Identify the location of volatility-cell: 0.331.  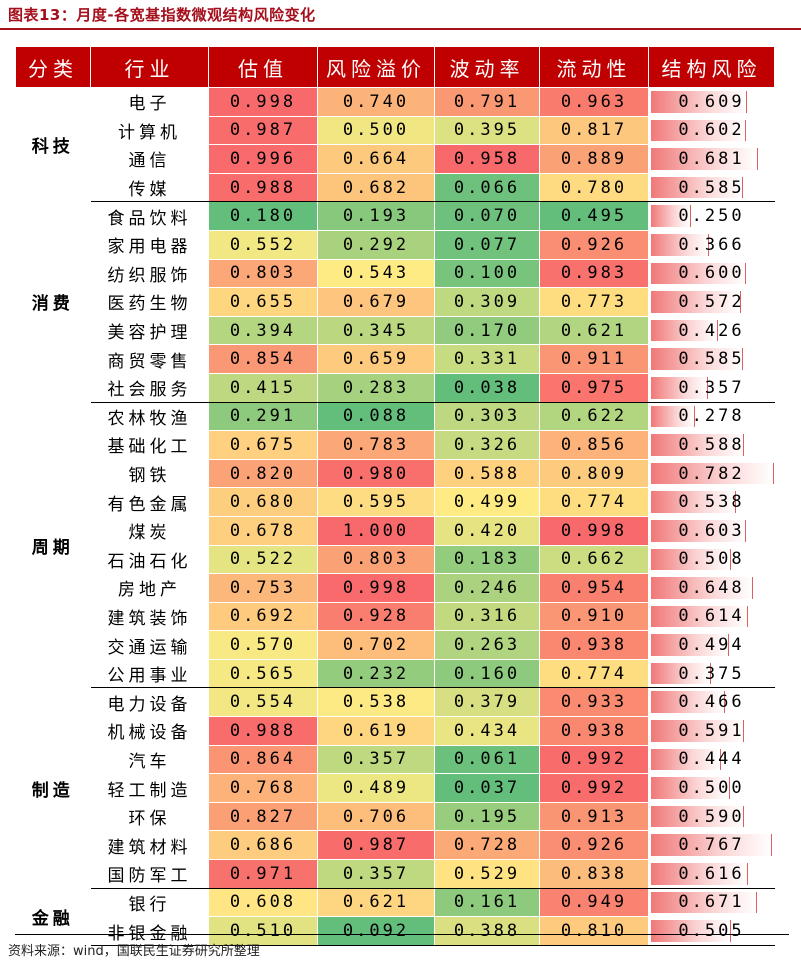
(487, 359).